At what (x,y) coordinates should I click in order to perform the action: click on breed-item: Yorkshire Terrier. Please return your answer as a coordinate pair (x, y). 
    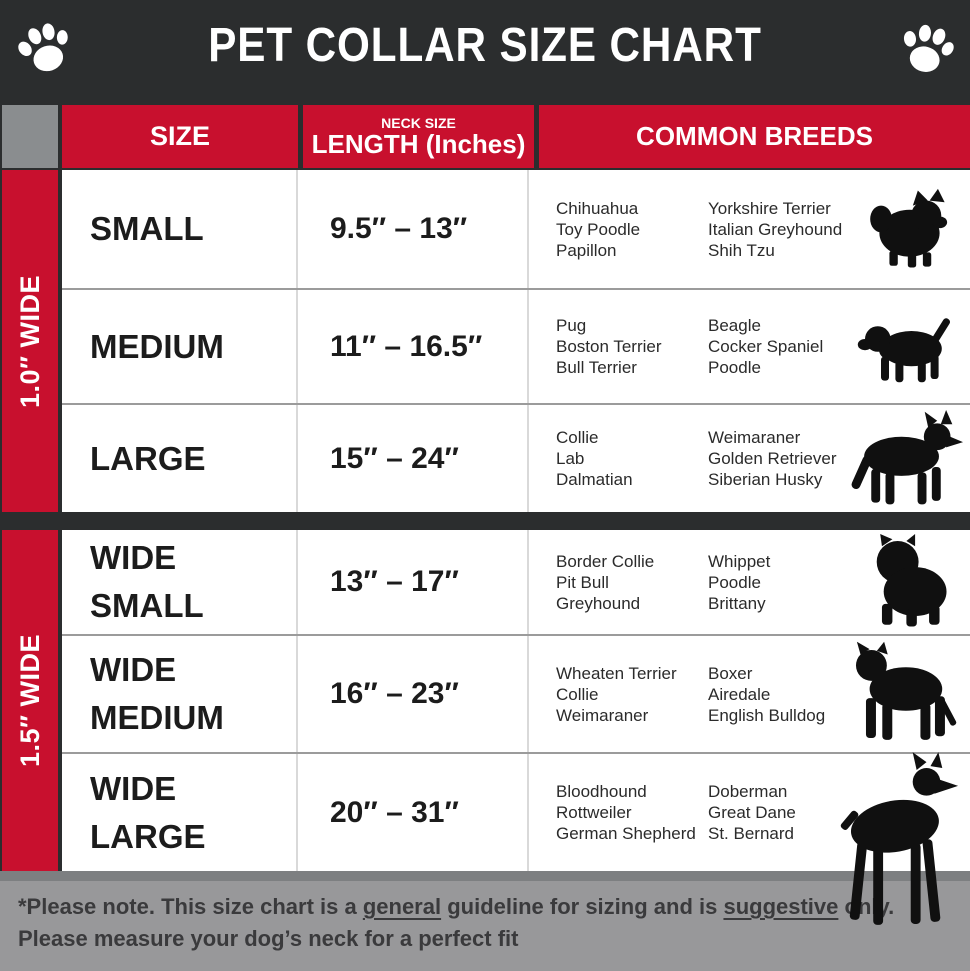
    Looking at the image, I should click on (769, 208).